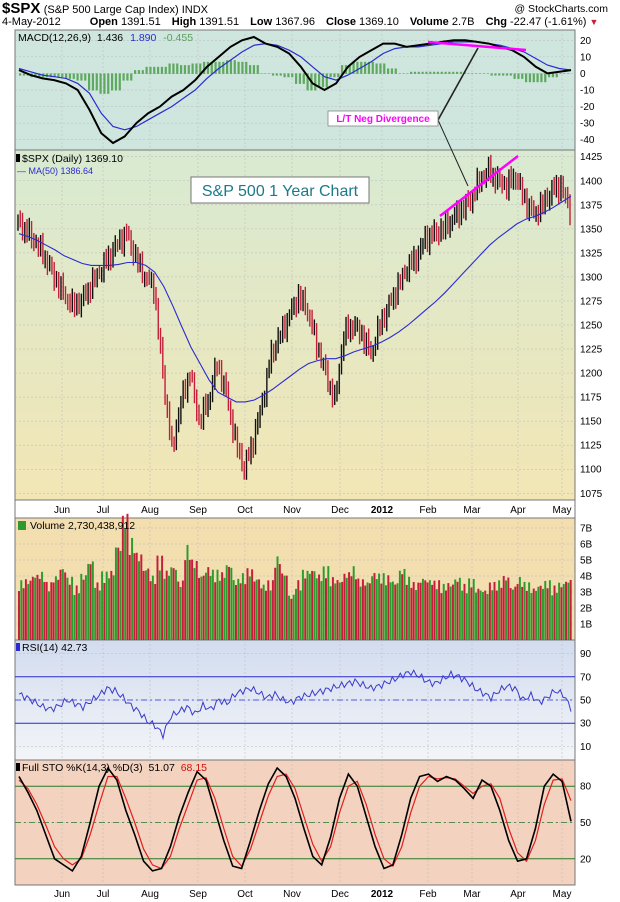  Describe the element at coordinates (586, 859) in the screenshot. I see `ytick-label: 20` at that location.